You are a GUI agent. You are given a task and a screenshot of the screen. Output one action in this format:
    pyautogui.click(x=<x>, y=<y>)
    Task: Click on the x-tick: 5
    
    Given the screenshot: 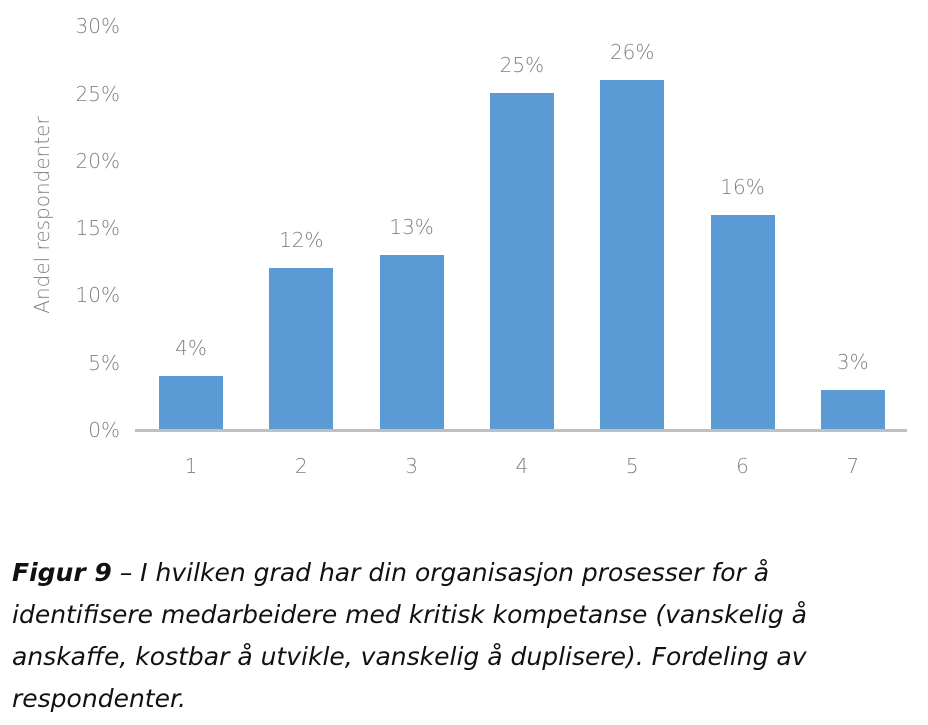 What is the action you would take?
    pyautogui.click(x=632, y=466)
    